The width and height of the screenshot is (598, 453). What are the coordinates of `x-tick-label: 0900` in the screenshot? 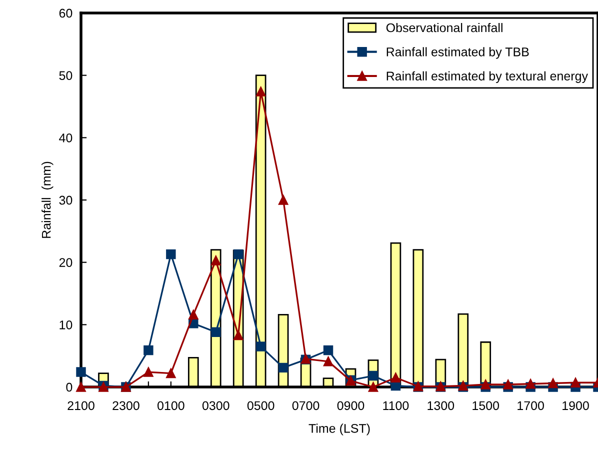 It's located at (350, 405).